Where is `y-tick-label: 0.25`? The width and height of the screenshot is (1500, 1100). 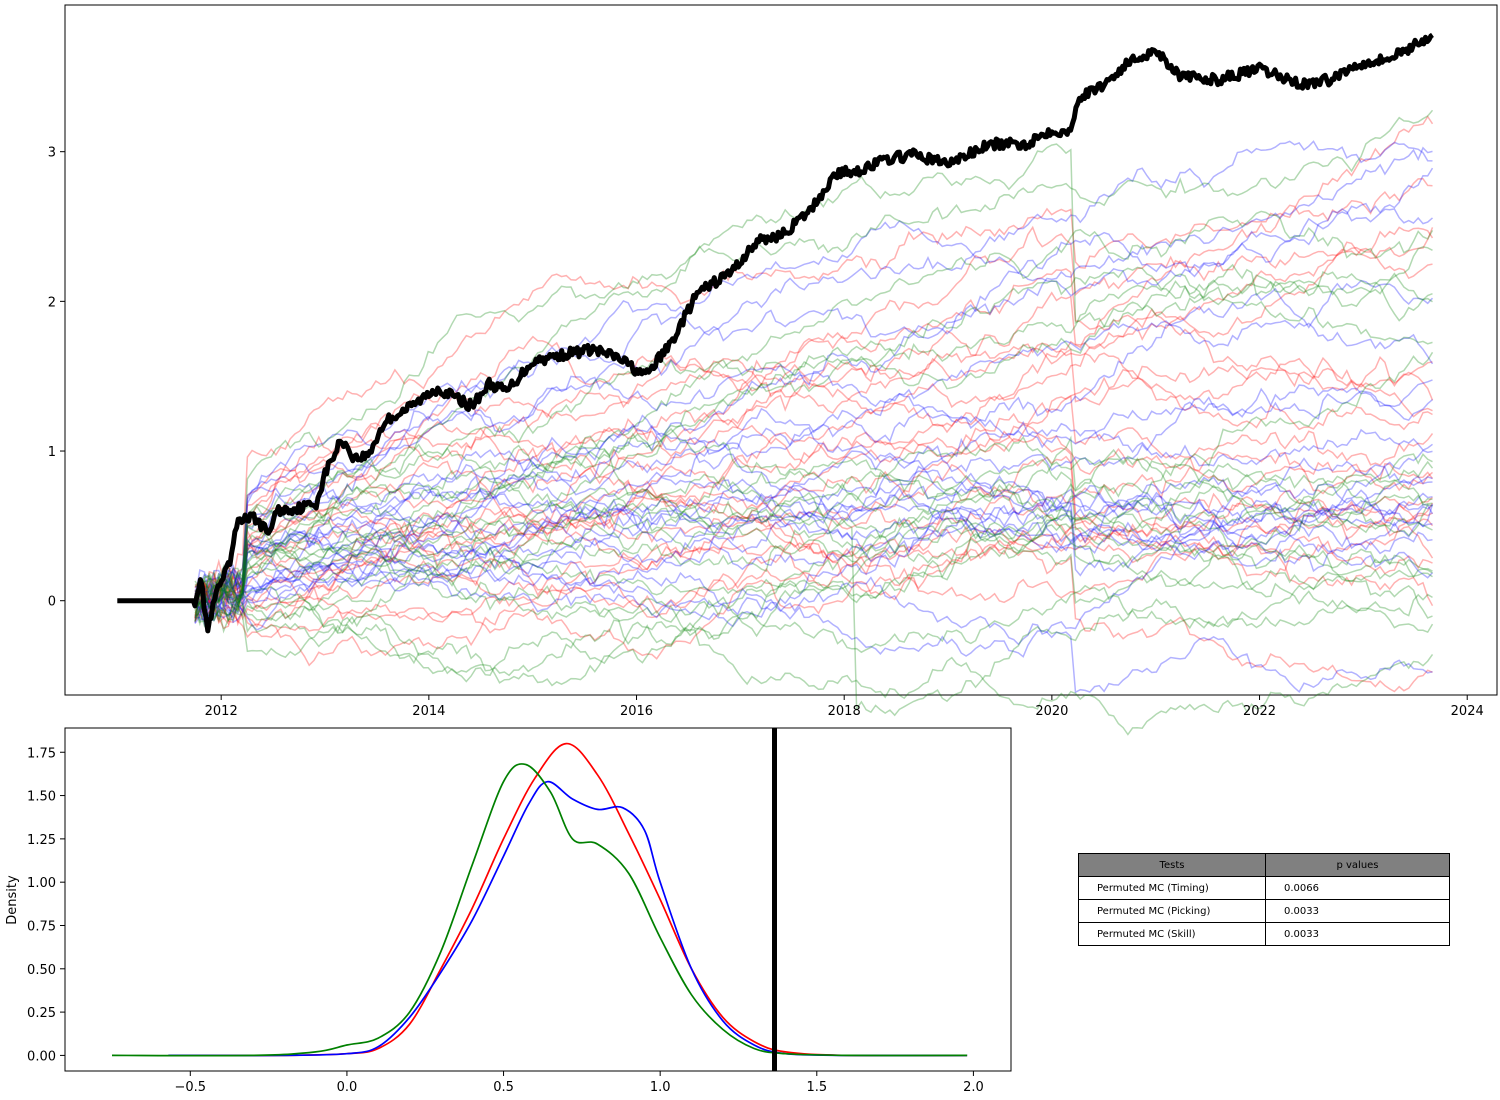 y-tick-label: 0.25 is located at coordinates (41, 1013).